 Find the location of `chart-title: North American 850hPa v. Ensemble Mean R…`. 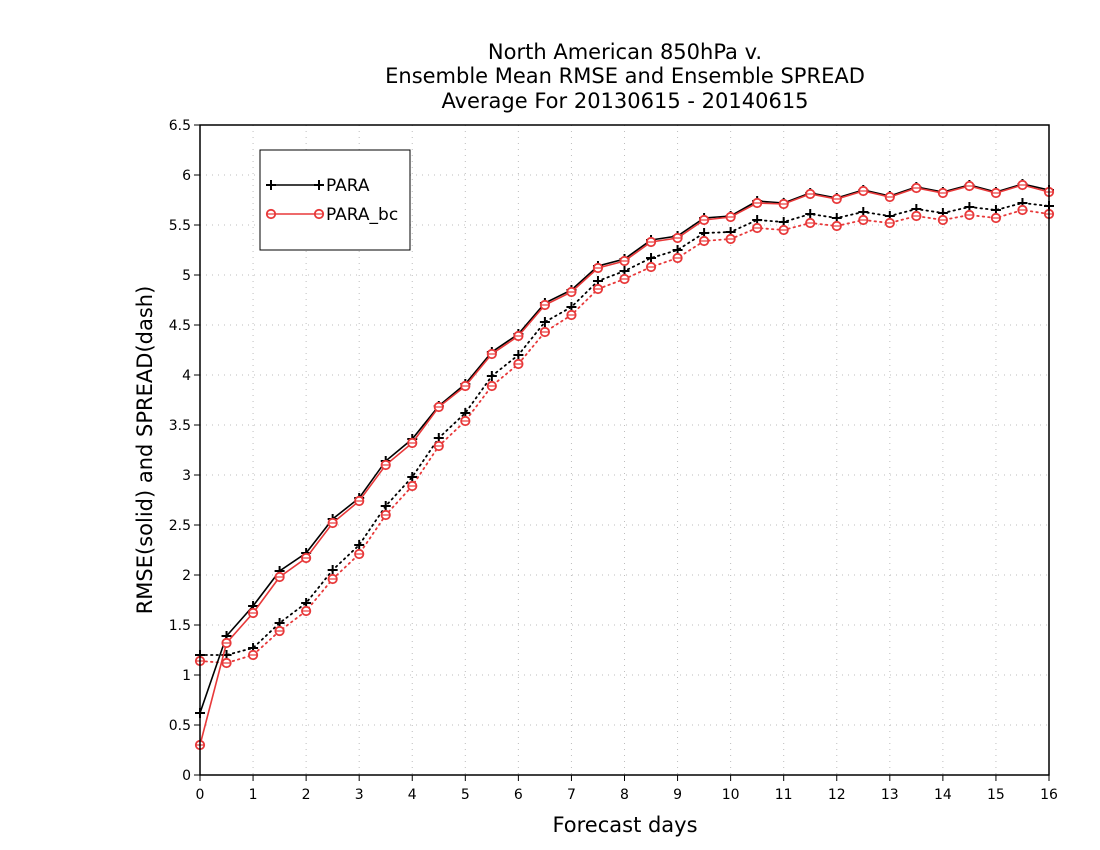

chart-title: North American 850hPa v. Ensemble Mean R… is located at coordinates (625, 76).